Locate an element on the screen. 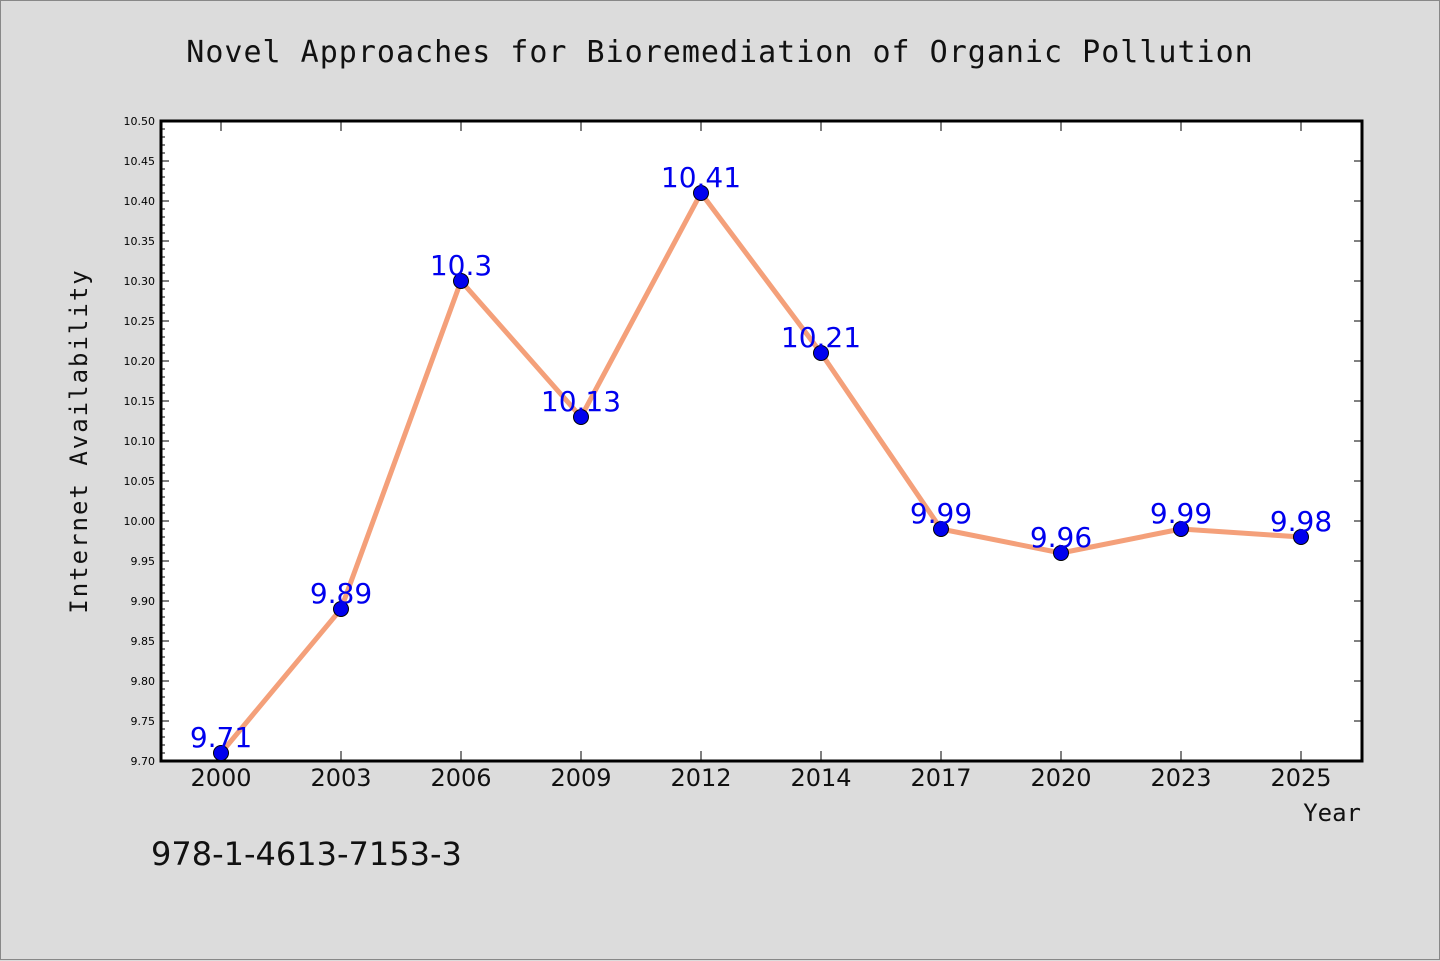  x-tick-label: 2003 is located at coordinates (340, 778).